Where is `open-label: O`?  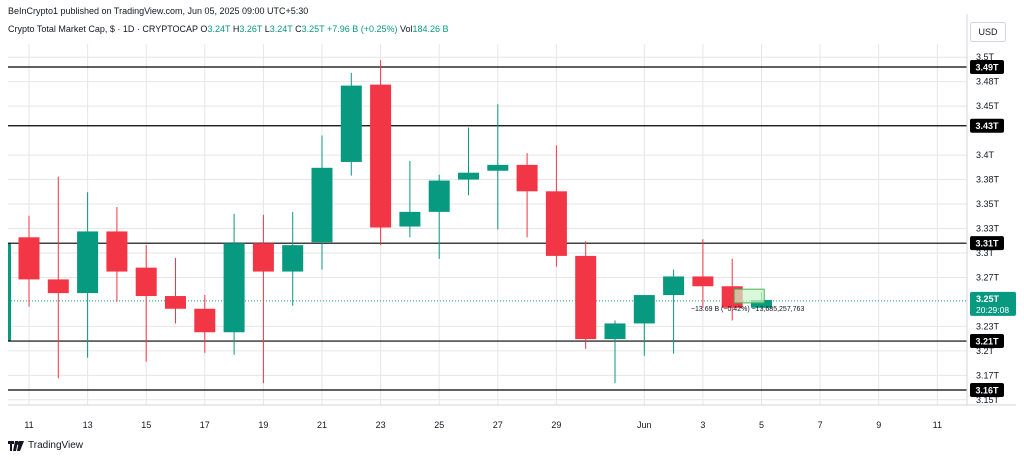 open-label: O is located at coordinates (204, 29).